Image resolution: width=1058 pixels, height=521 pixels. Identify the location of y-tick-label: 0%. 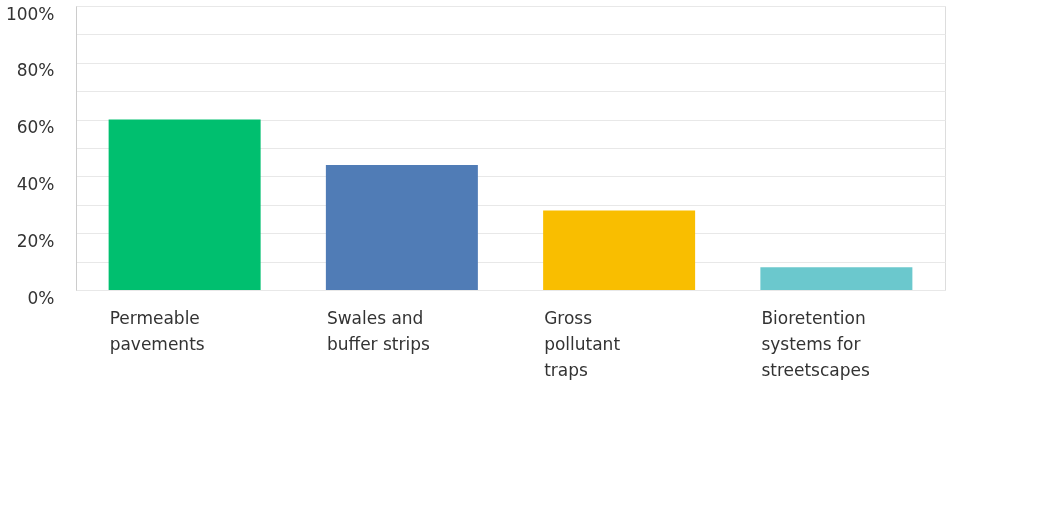
(41, 297).